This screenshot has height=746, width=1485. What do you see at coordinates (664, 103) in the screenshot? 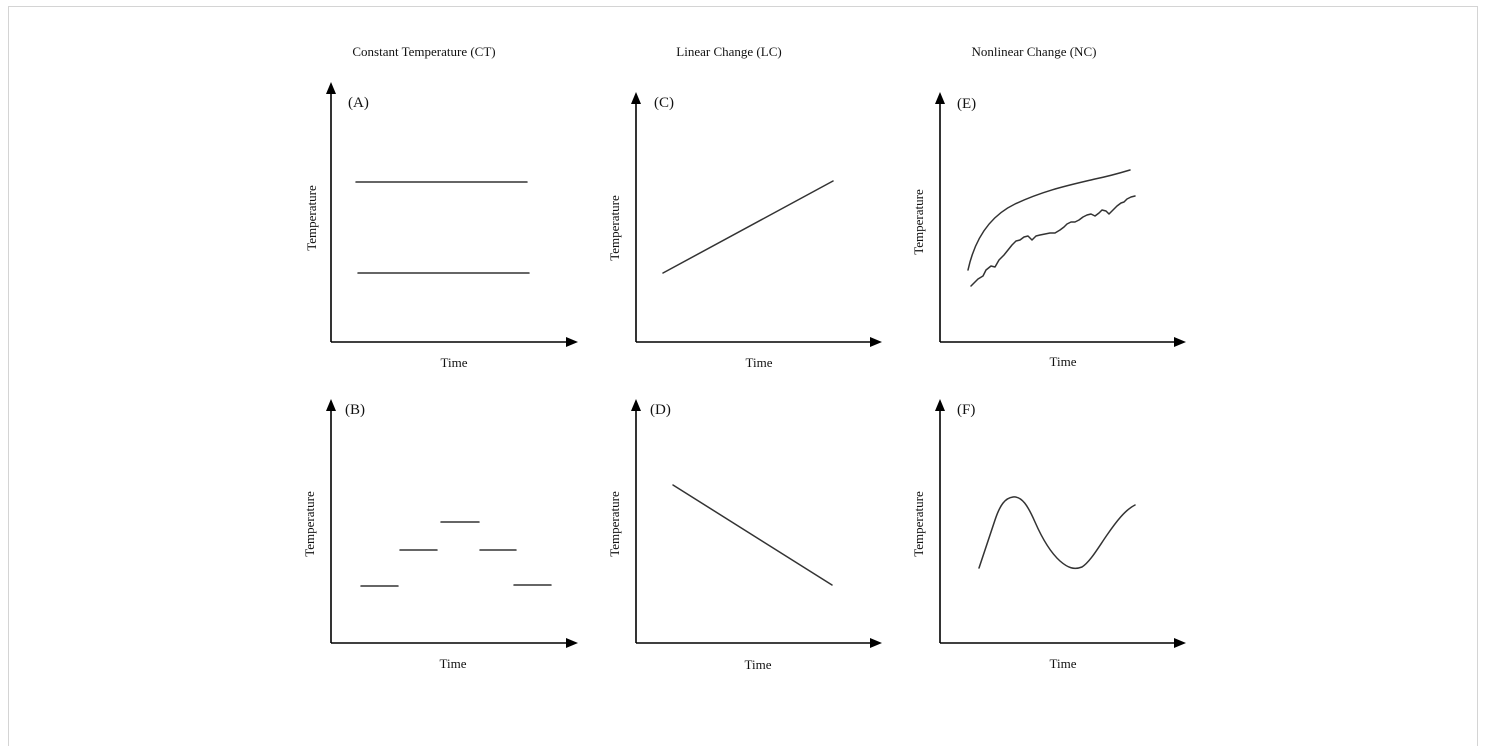
I see `panel-label: (C)` at bounding box center [664, 103].